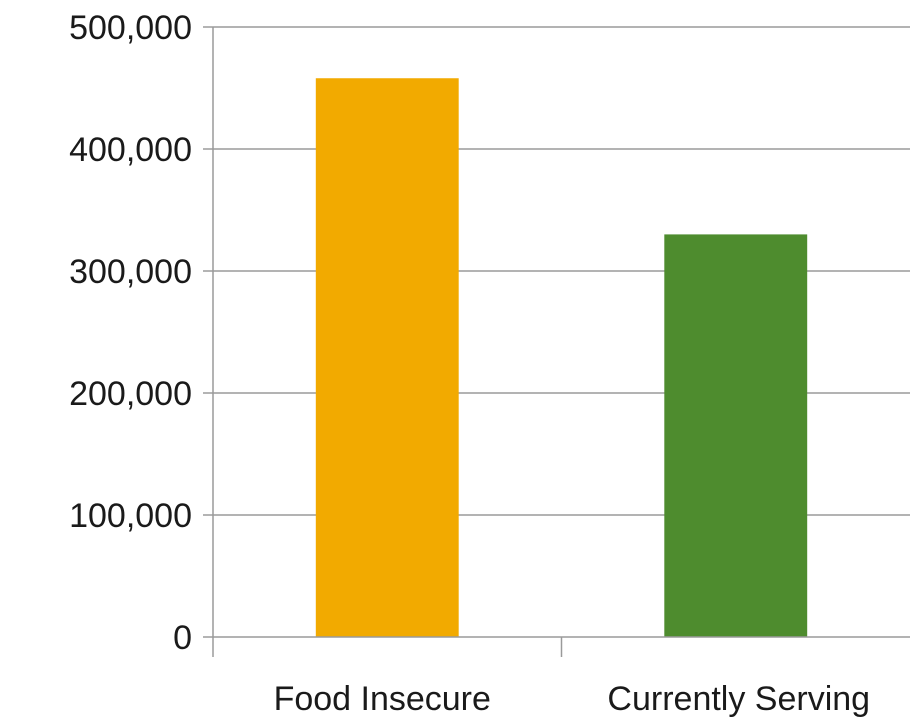  I want to click on y-axis-tick-labels: 0 100,000 200,000 300,000 400,000 500,000, so click(130, 333).